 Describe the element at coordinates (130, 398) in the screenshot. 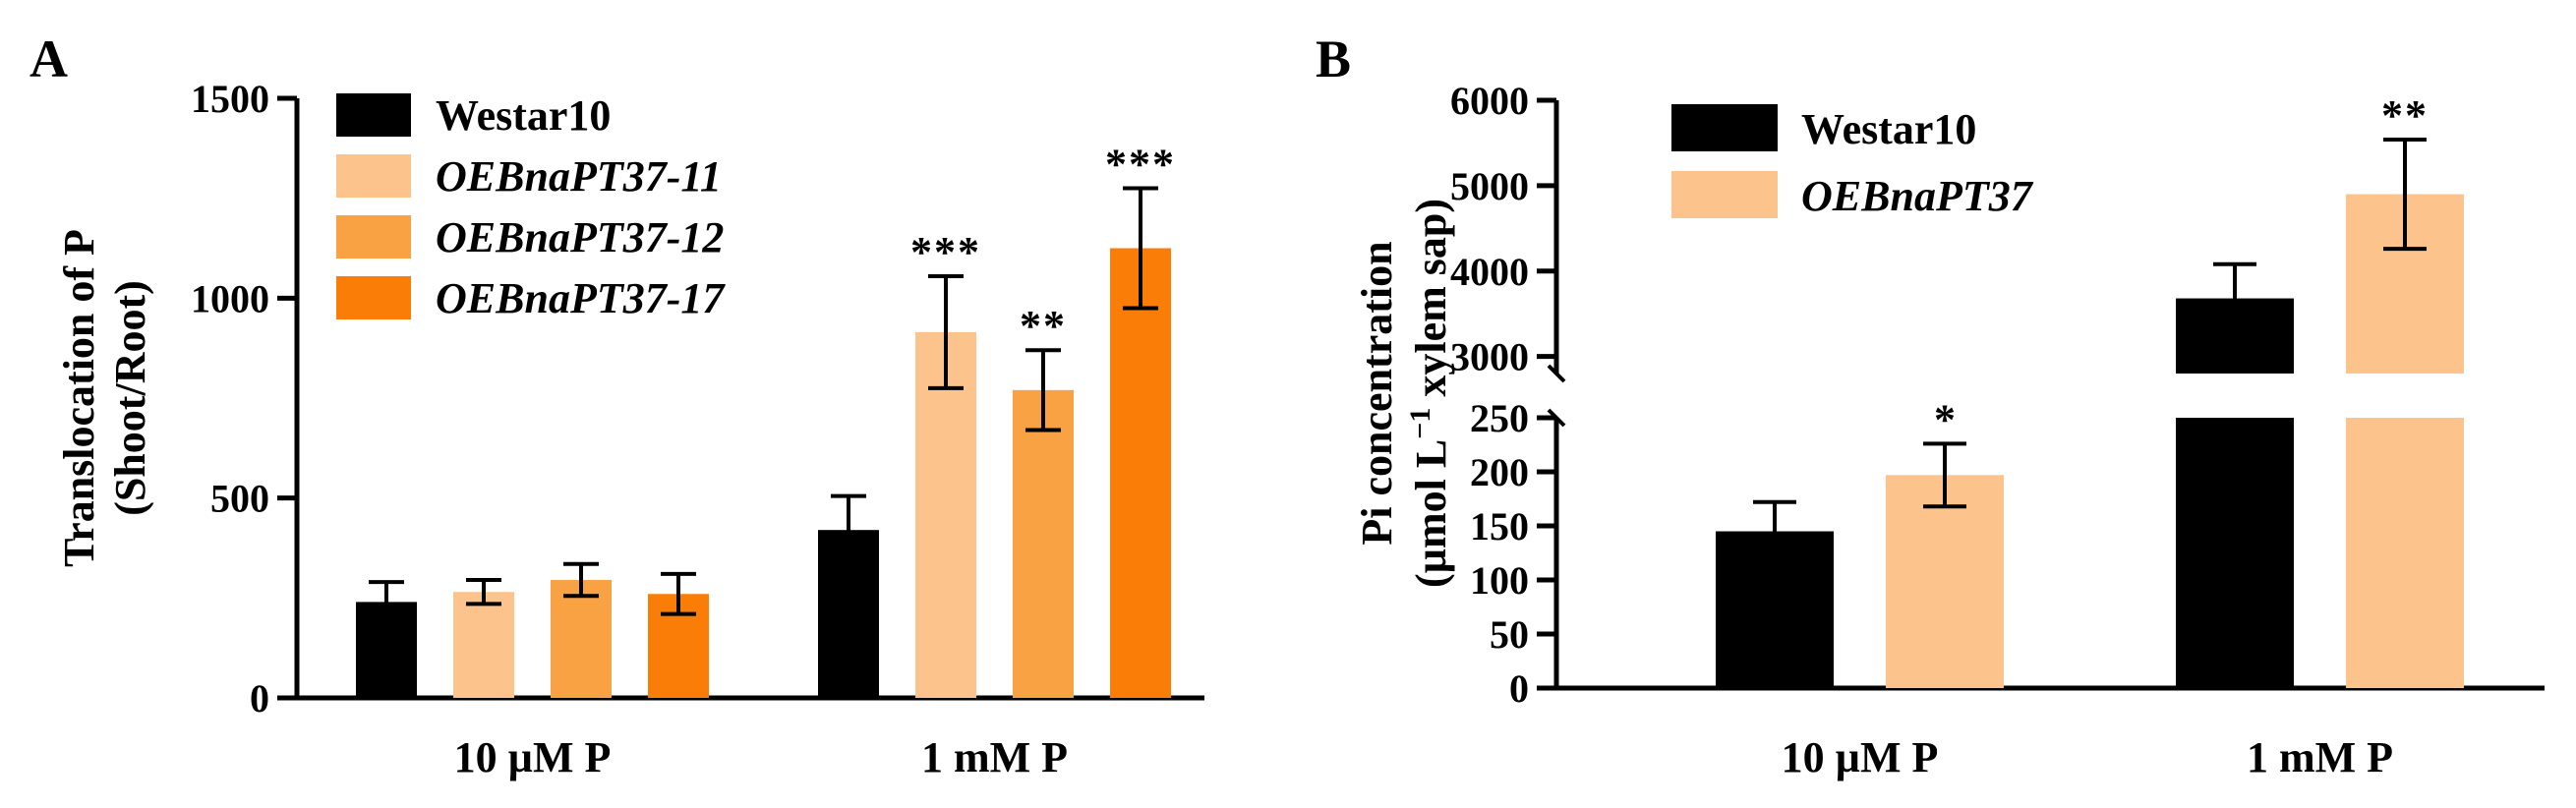

I see `y-axis-label-line2: (Shoot/Root)` at that location.